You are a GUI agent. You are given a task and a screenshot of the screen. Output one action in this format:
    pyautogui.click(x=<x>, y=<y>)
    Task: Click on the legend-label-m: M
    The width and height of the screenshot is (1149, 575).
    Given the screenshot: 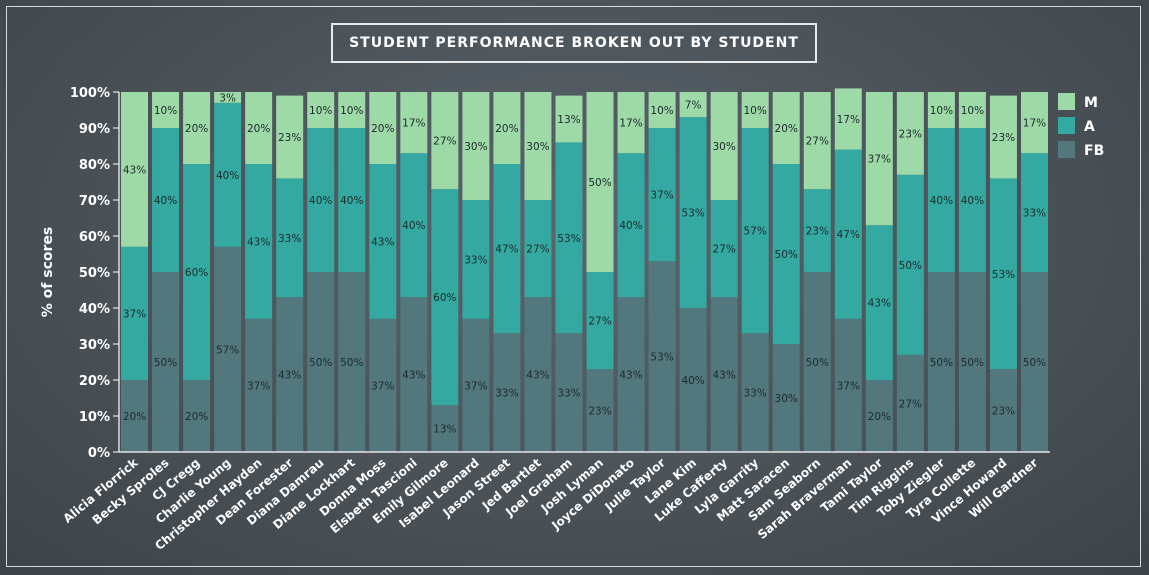 What is the action you would take?
    pyautogui.click(x=1091, y=103)
    